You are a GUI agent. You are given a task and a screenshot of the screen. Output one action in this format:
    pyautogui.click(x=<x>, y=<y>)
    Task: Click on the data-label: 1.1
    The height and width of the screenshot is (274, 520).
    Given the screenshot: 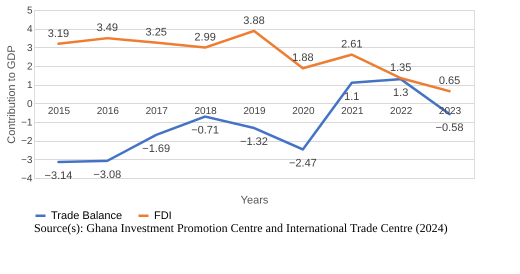 What is the action you would take?
    pyautogui.click(x=352, y=96)
    